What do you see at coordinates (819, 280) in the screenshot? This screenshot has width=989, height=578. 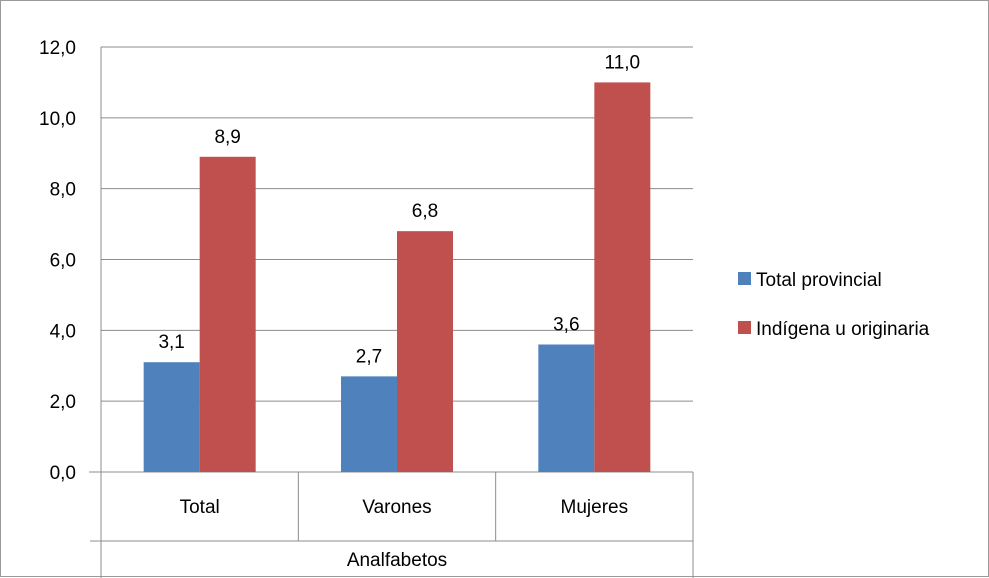 I see `legend-label: Total provincial` at bounding box center [819, 280].